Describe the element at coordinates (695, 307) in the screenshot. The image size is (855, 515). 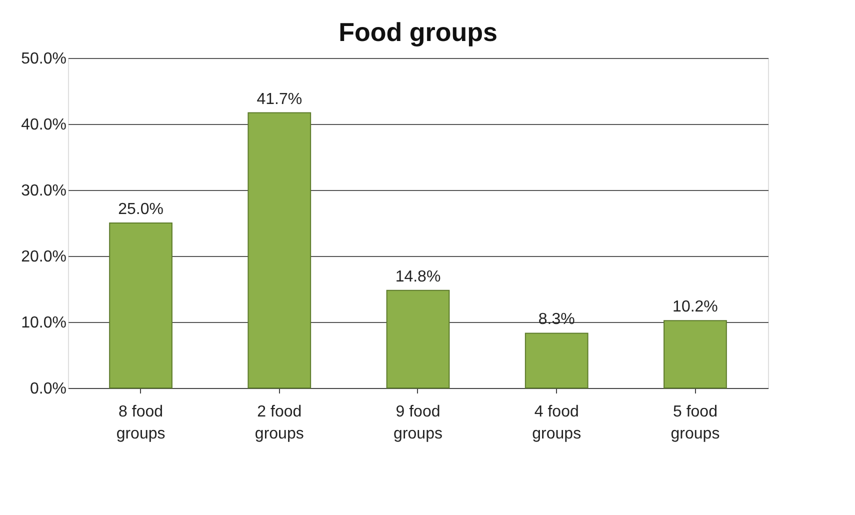
I see `data-label: 10.2%` at that location.